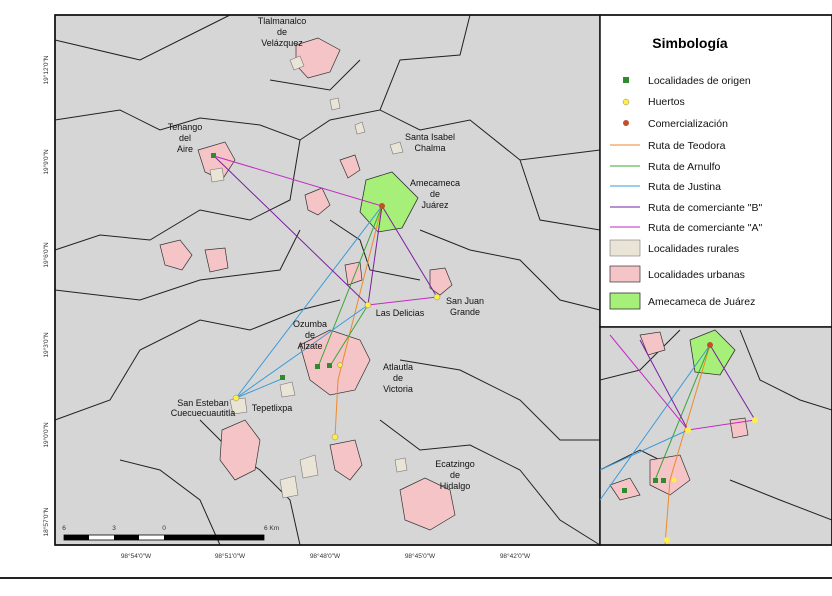 The height and width of the screenshot is (596, 832). I want to click on legend-title: Simbología, so click(690, 43).